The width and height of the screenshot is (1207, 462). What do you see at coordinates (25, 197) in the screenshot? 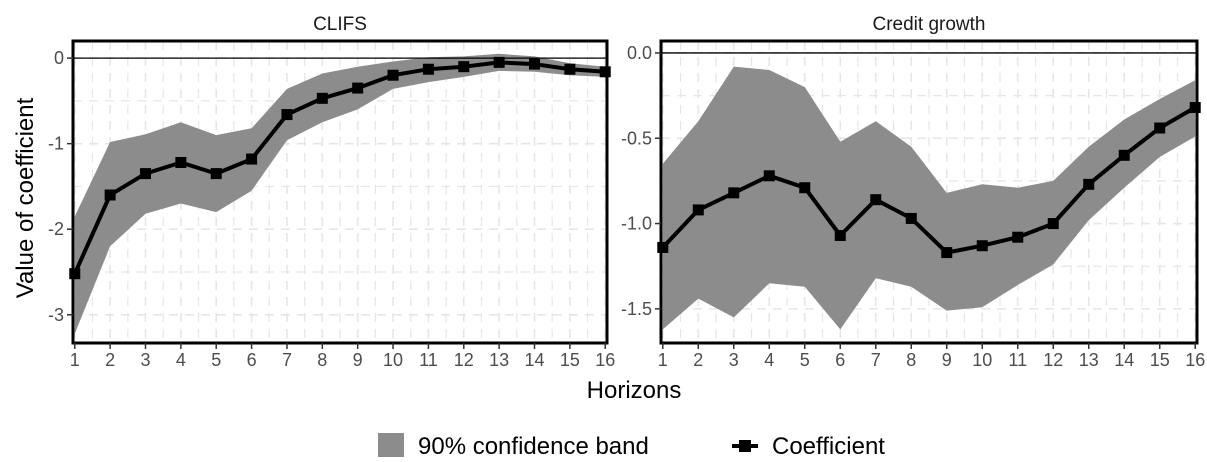
I see `y-axis-title: Value of coefficient` at bounding box center [25, 197].